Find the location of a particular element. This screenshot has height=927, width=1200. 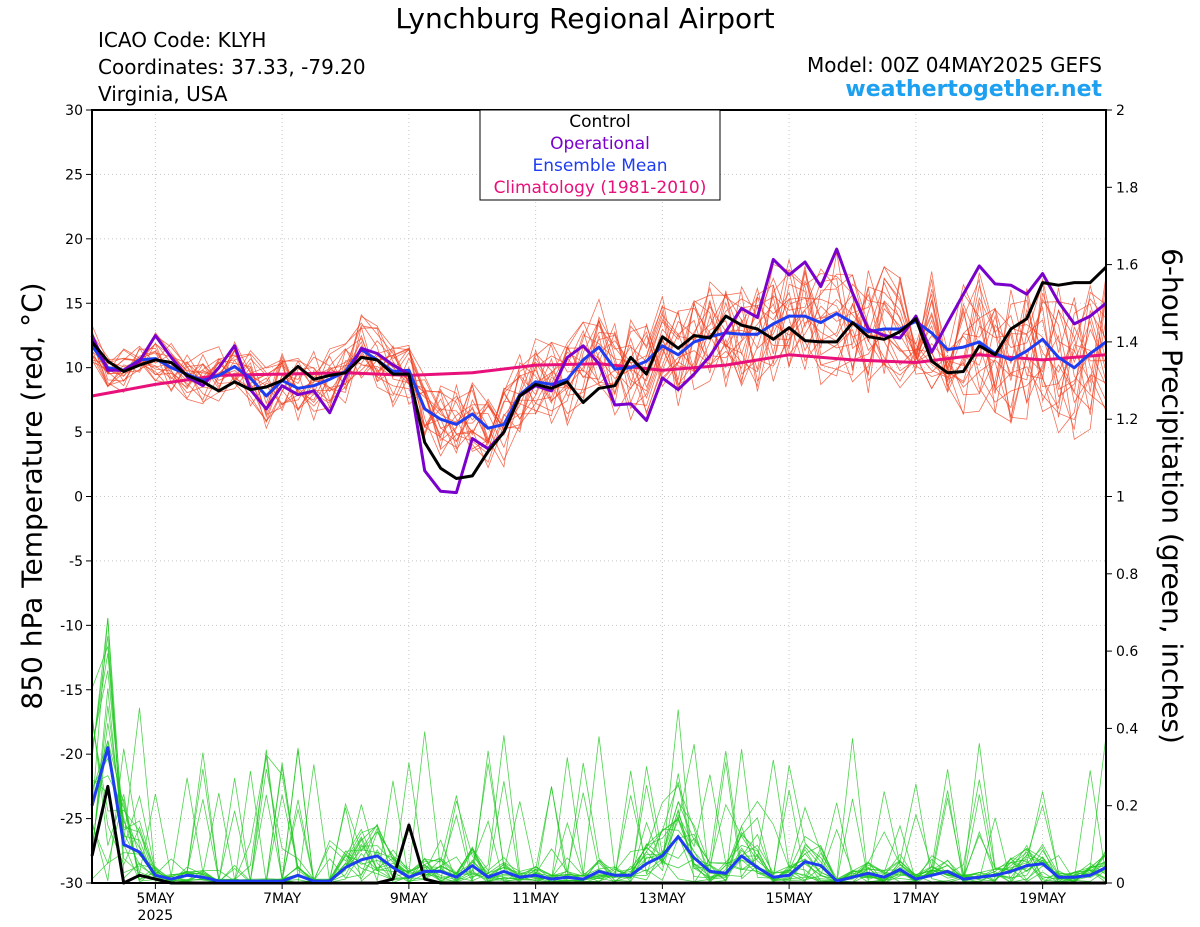

x-tick-label: 5MAY is located at coordinates (155, 899).